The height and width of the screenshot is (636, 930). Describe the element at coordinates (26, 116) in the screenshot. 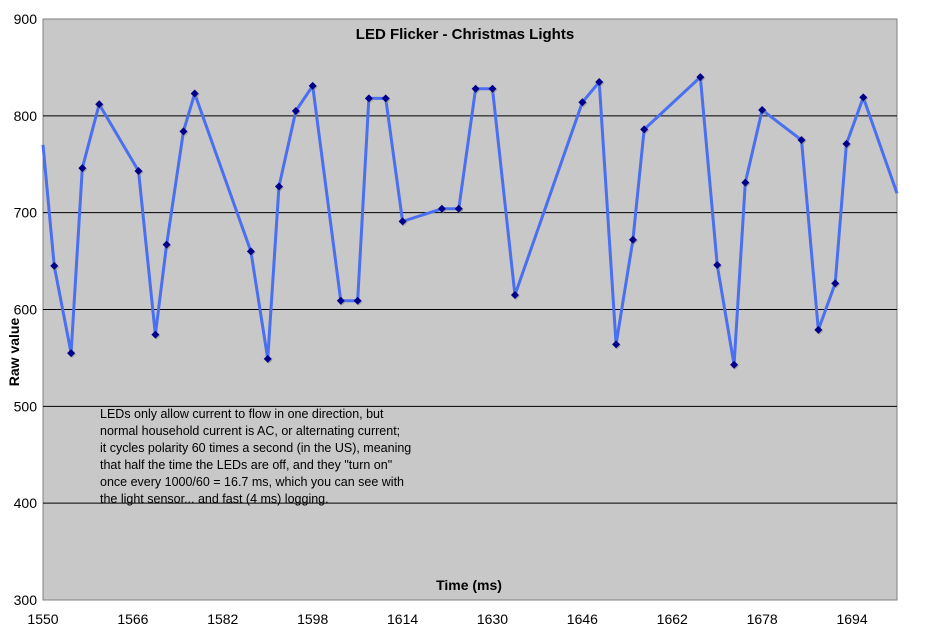

I see `y-tick-label: 800` at that location.